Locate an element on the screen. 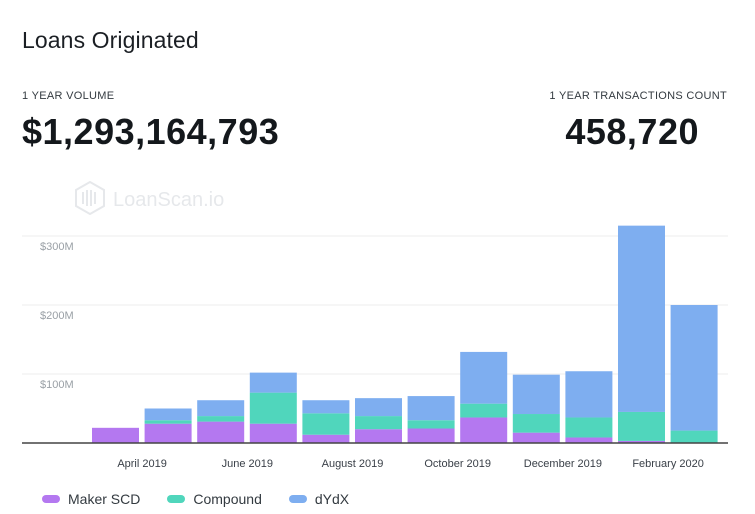 The width and height of the screenshot is (755, 514). page-title: Loans Originated is located at coordinates (110, 40).